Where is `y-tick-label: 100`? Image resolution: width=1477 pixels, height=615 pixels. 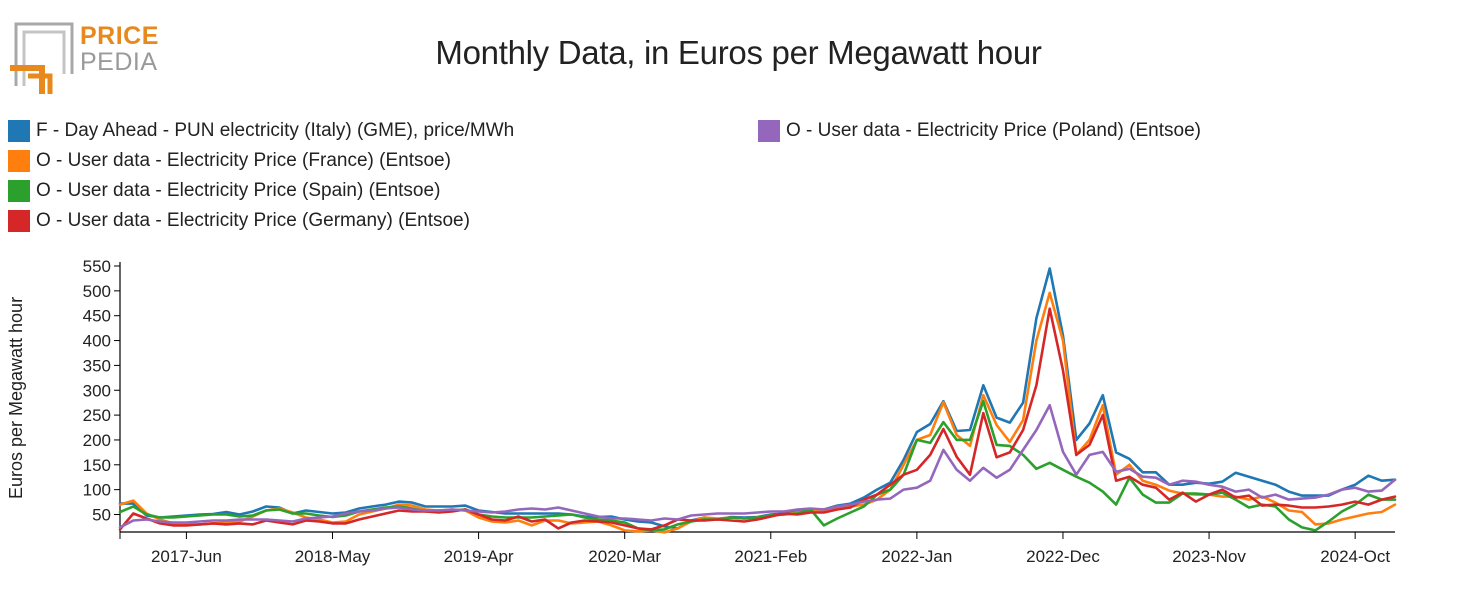 y-tick-label: 100 is located at coordinates (97, 490).